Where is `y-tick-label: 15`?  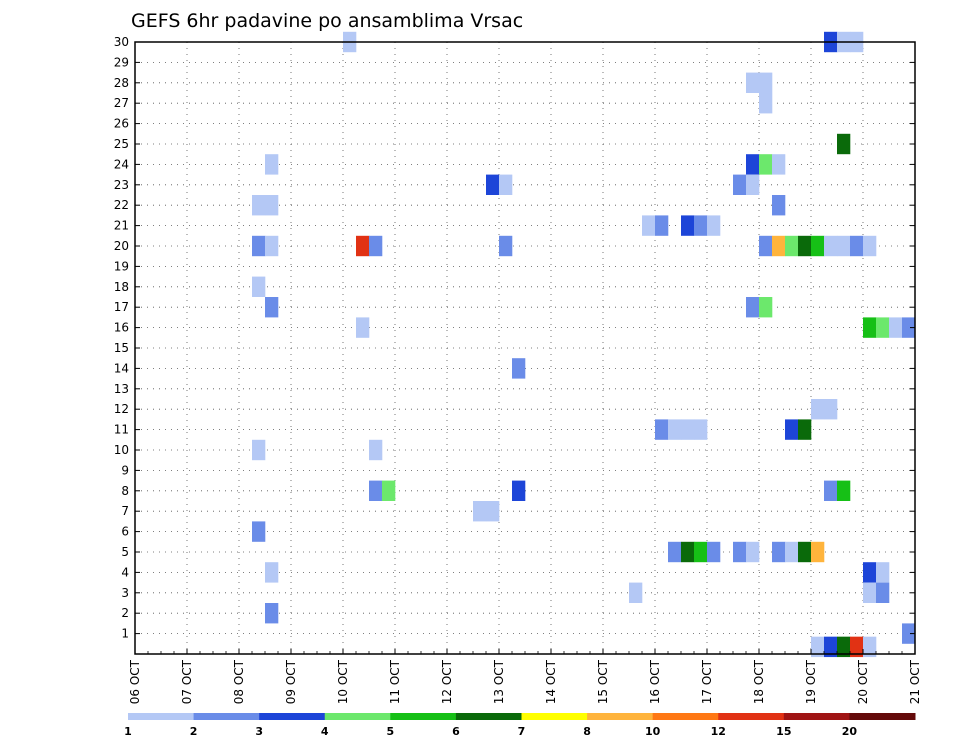 y-tick-label: 15 is located at coordinates (121, 348).